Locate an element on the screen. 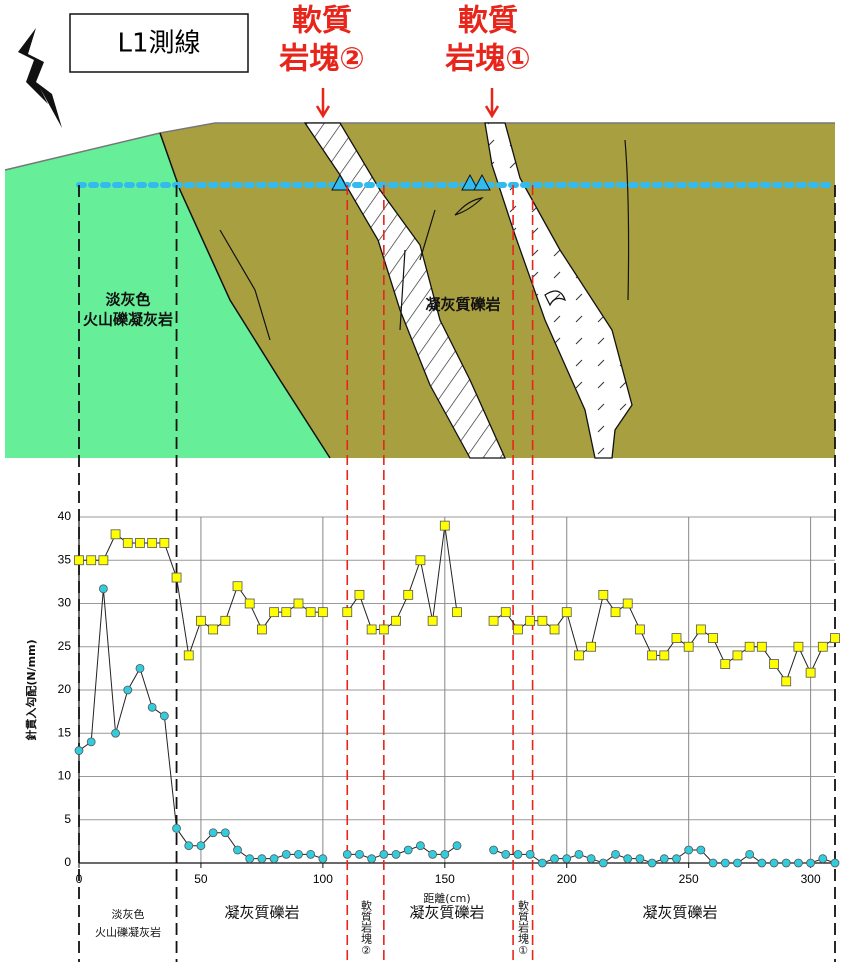 The height and width of the screenshot is (968, 843). soft-block-label: 岩塊① is located at coordinates (487, 59).